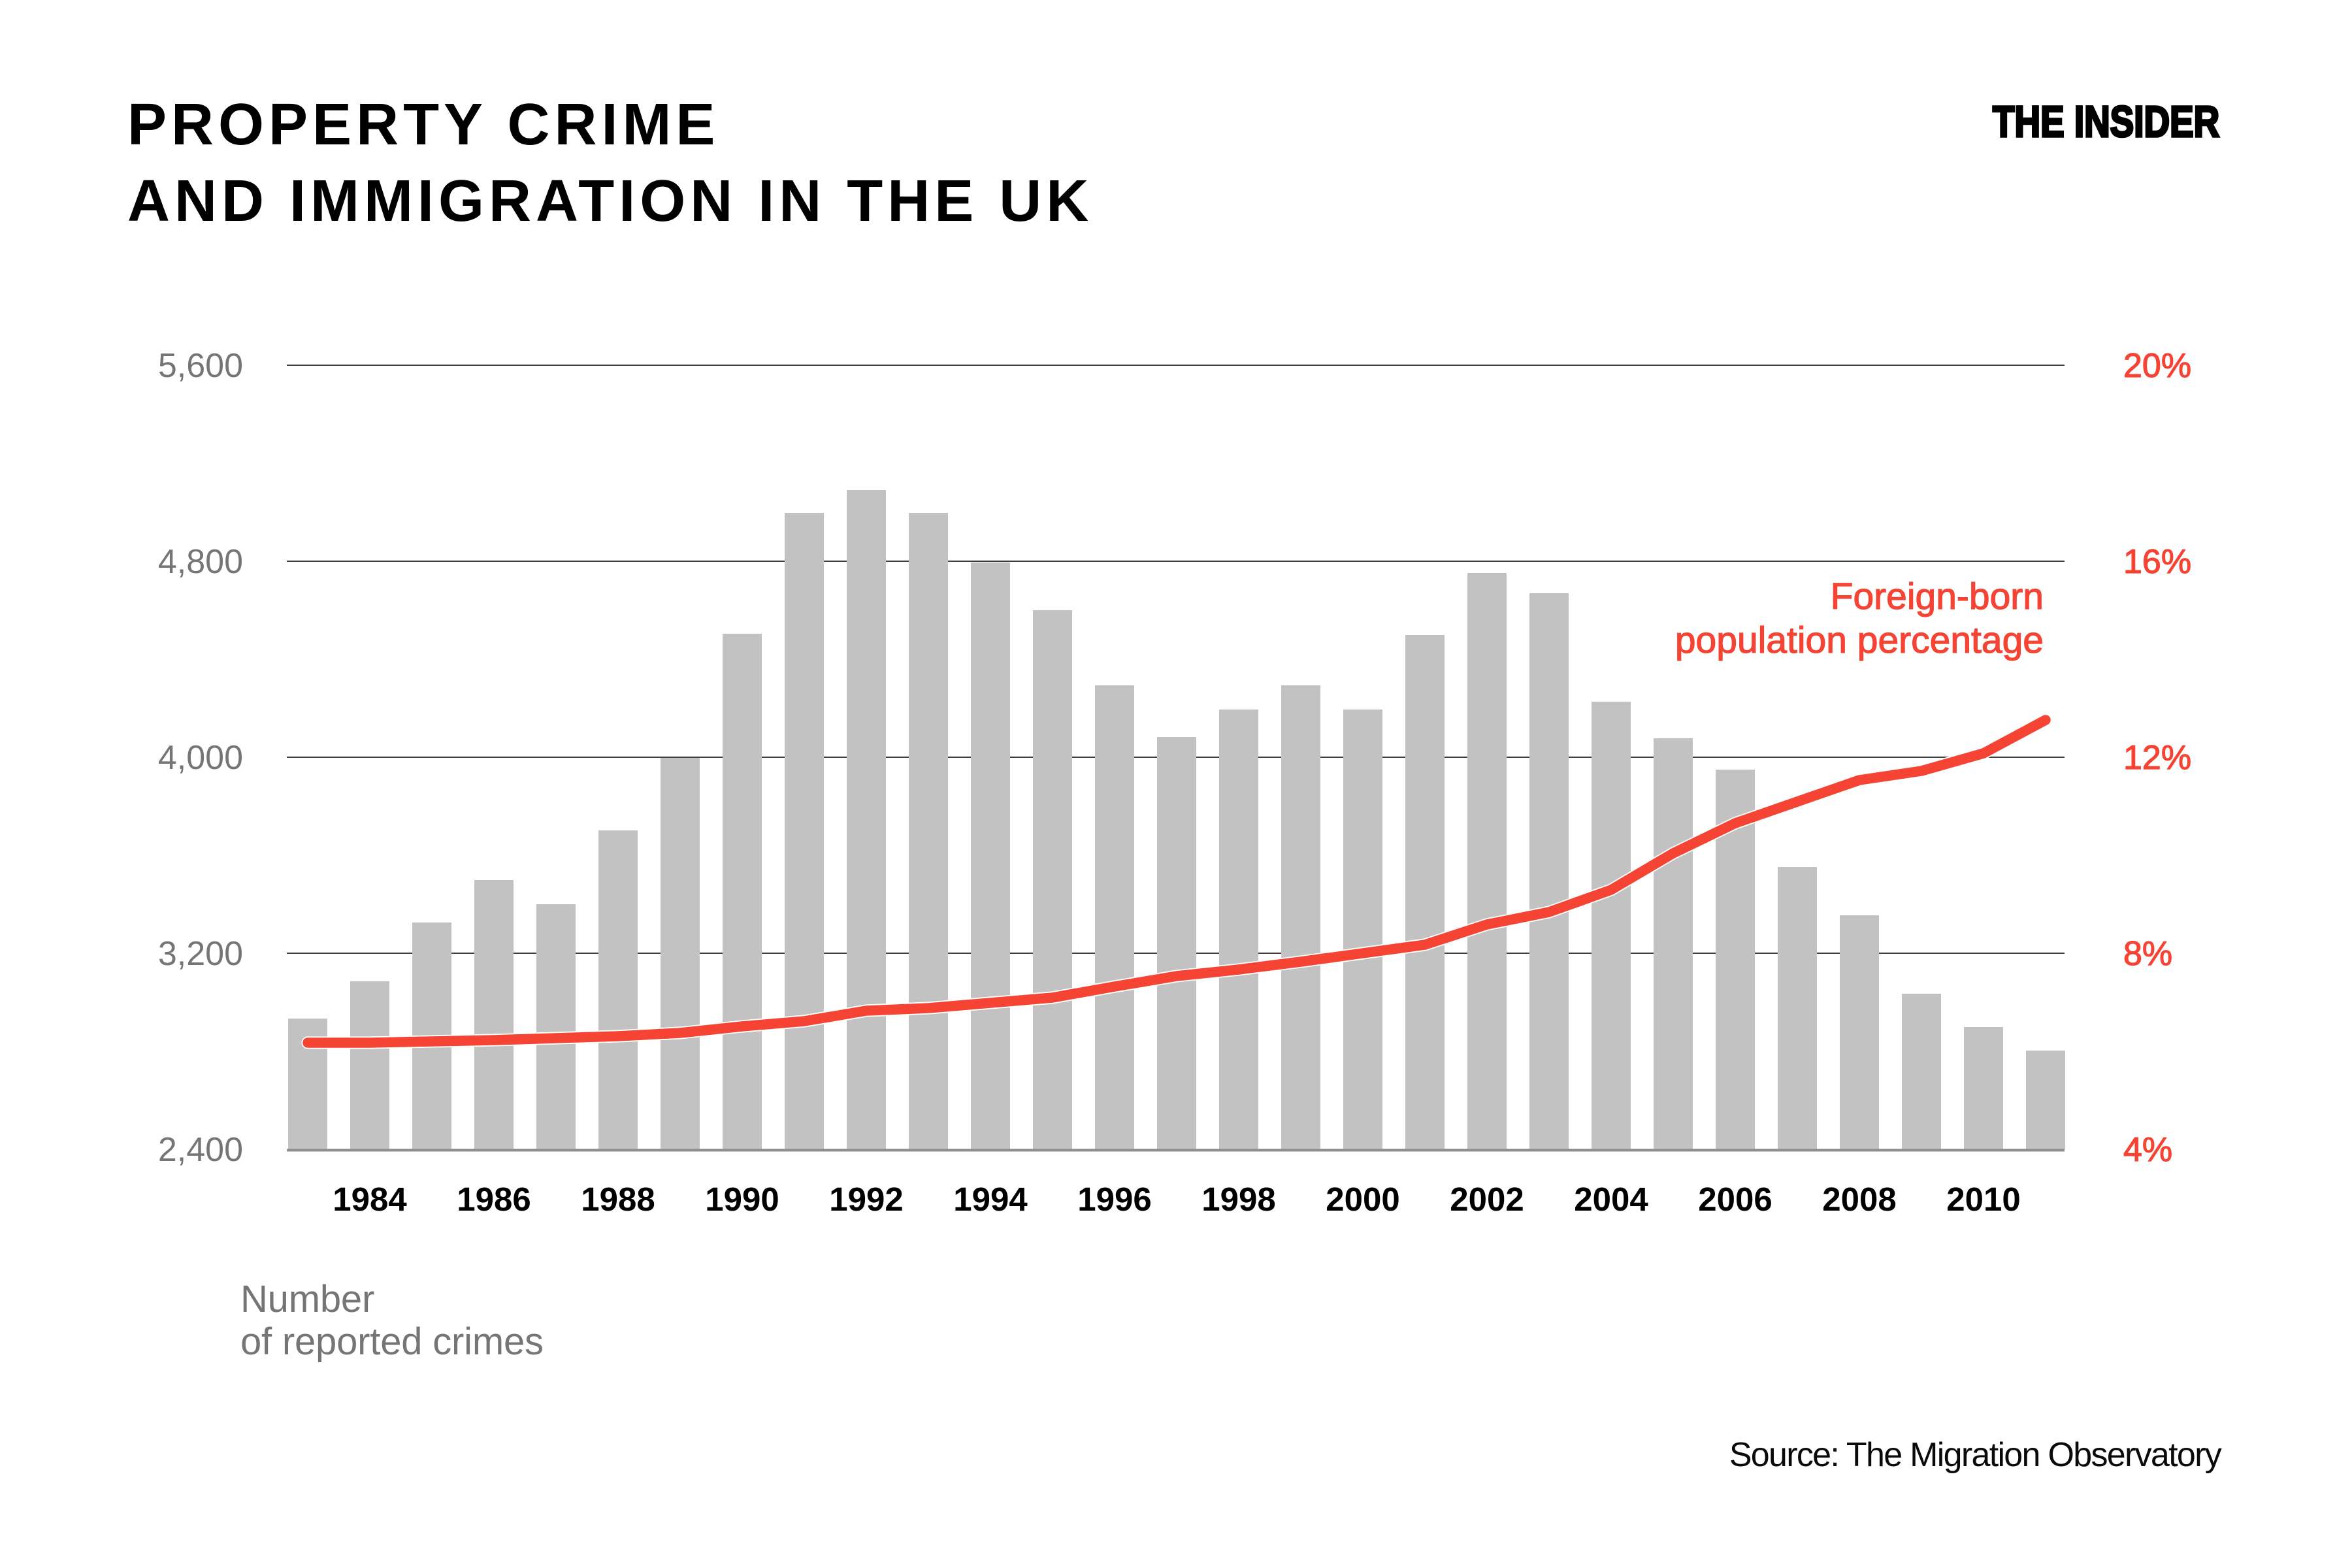 This screenshot has height=1568, width=2352. I want to click on svg-text: 12%, so click(2157, 758).